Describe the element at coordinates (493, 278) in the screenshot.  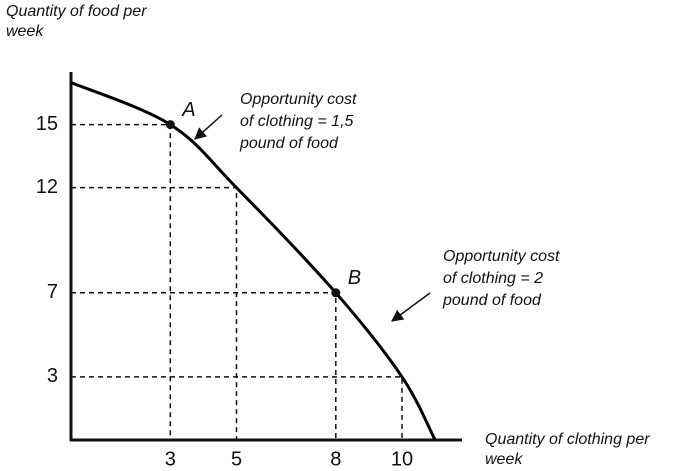
I see `annotation: of clothing = 2` at that location.